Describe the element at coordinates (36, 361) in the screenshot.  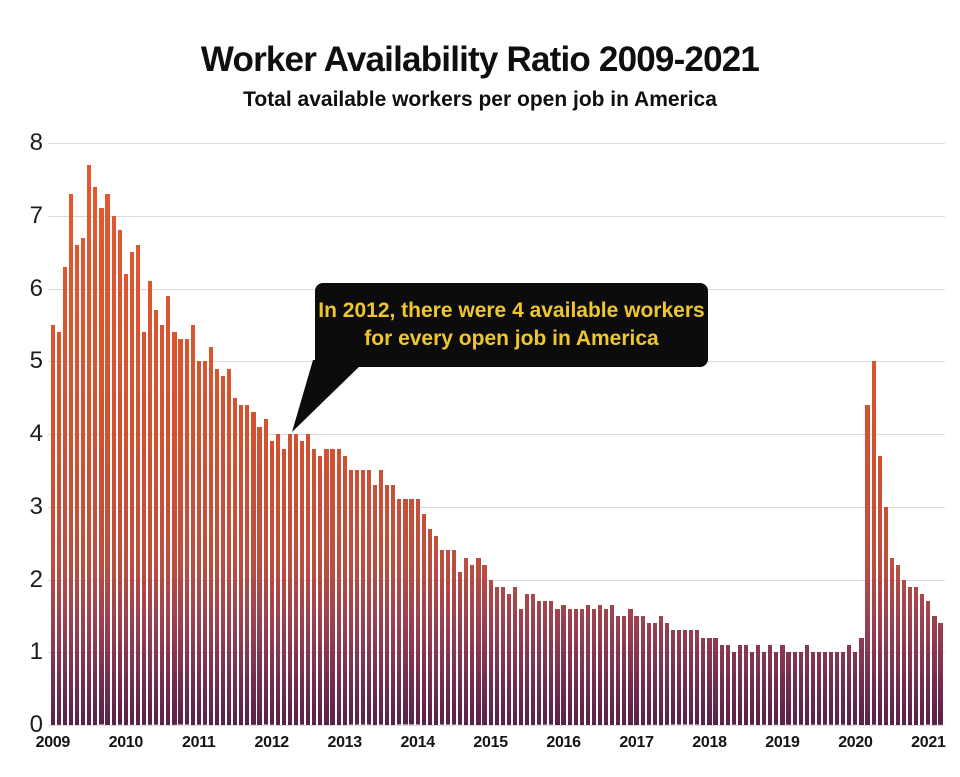
I see `y-axis-label-5: 5` at that location.